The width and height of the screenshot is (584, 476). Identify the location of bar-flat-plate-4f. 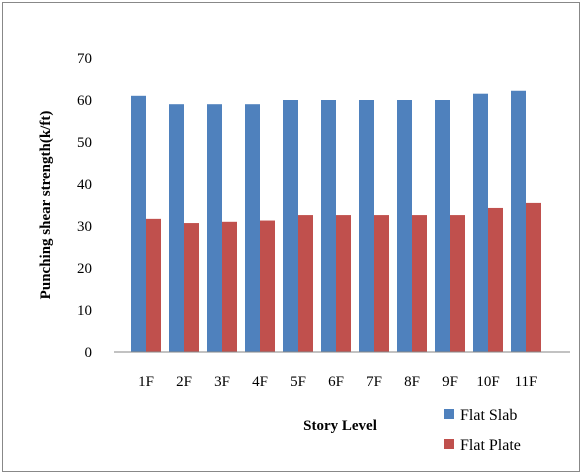
(267, 286).